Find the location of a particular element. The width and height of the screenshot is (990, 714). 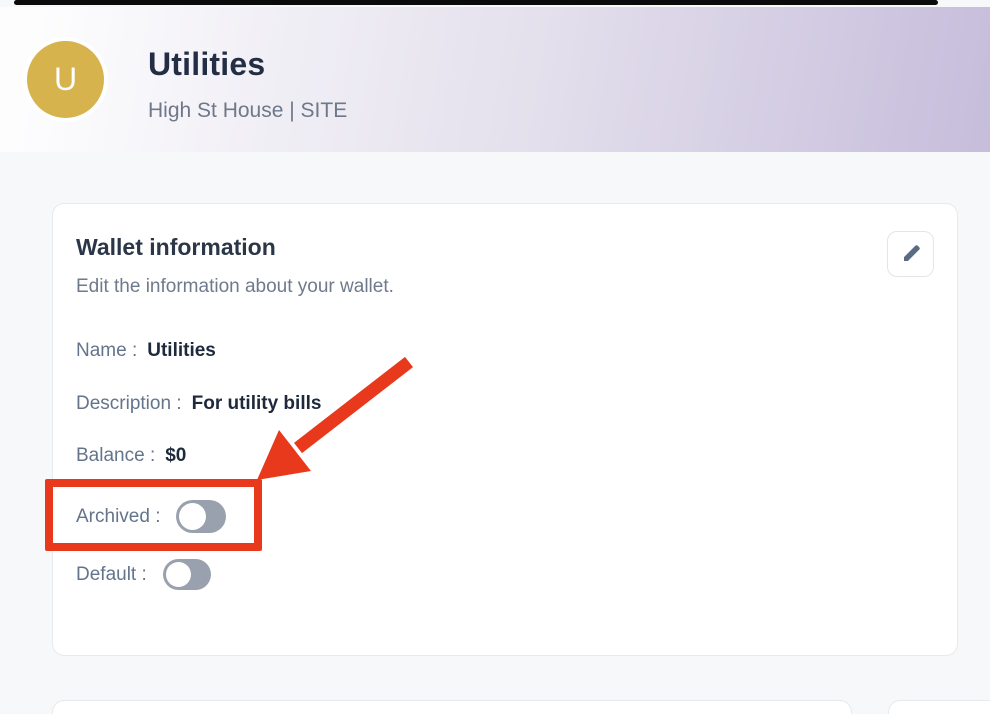

field-row-archived: Archived : is located at coordinates (151, 516).